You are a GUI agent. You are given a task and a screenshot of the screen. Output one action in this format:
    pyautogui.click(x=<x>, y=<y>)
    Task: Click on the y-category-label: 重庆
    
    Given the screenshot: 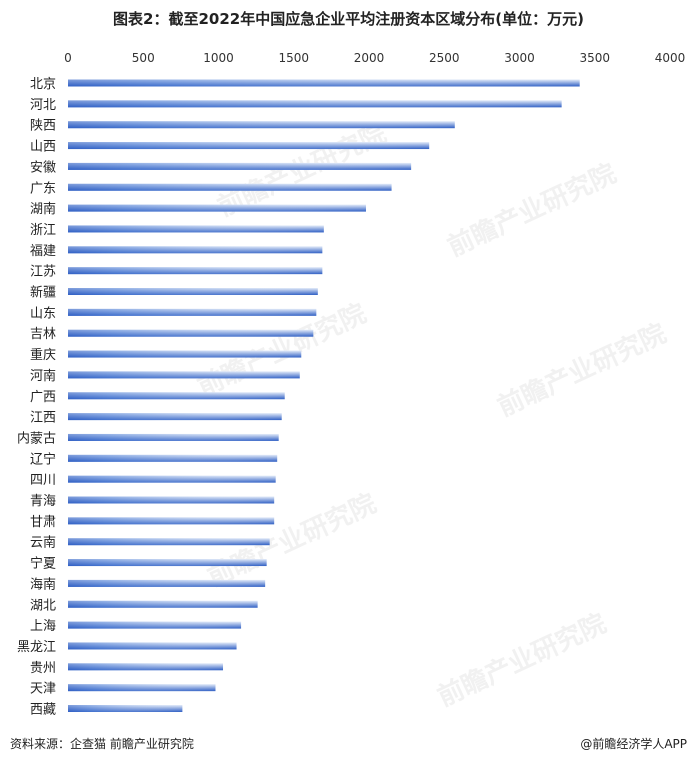 What is the action you would take?
    pyautogui.click(x=43, y=355)
    